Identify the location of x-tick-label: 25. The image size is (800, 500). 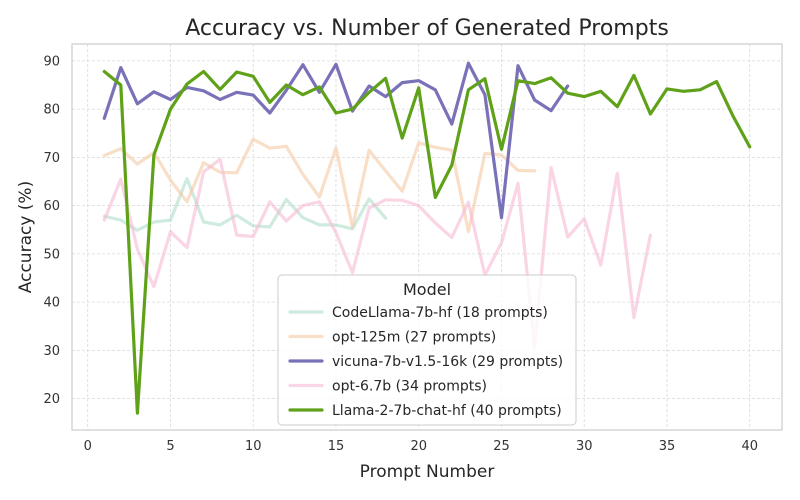
(501, 446).